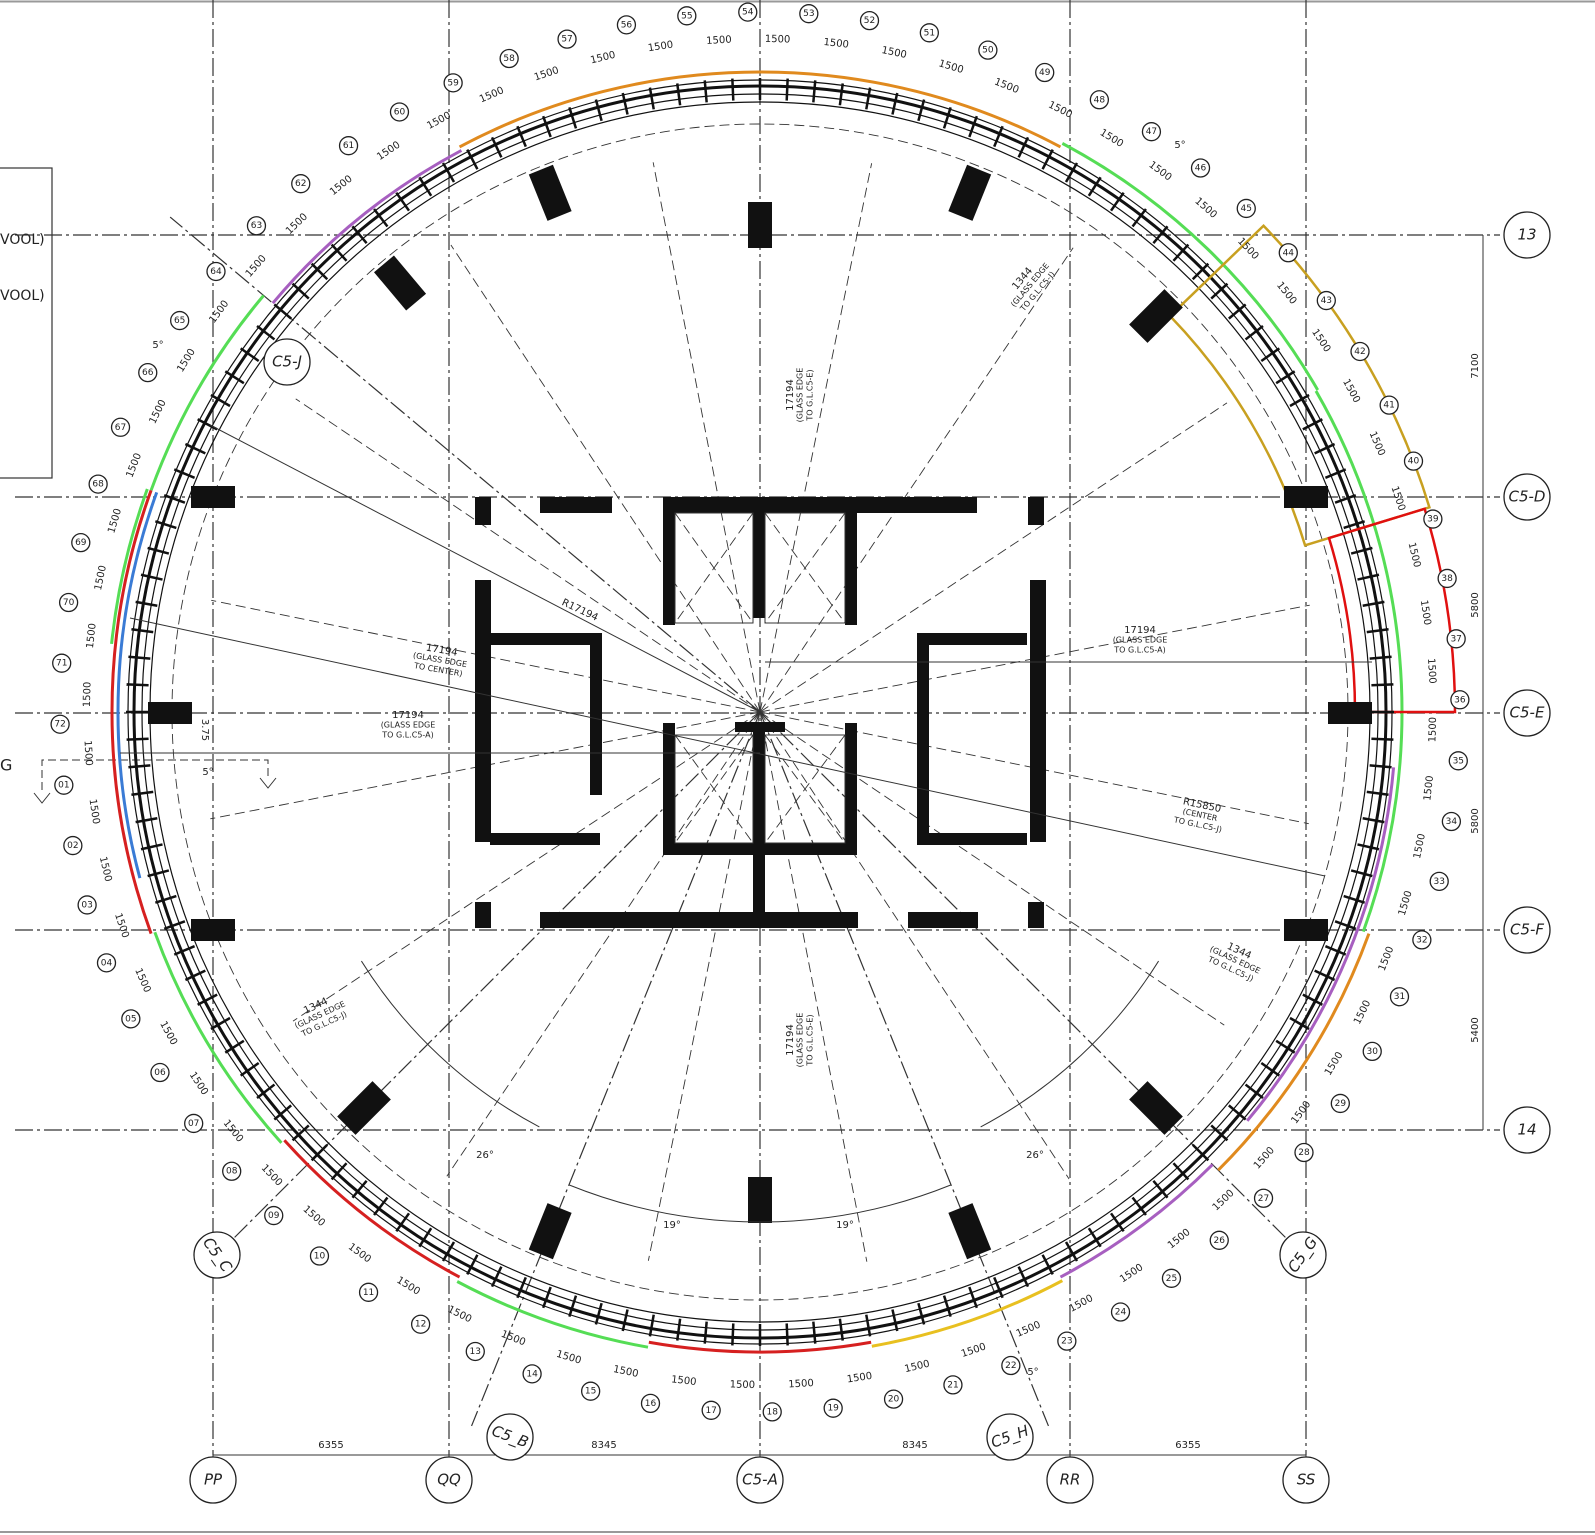  Describe the element at coordinates (1399, 997) in the screenshot. I see `panel-number: 31` at that location.